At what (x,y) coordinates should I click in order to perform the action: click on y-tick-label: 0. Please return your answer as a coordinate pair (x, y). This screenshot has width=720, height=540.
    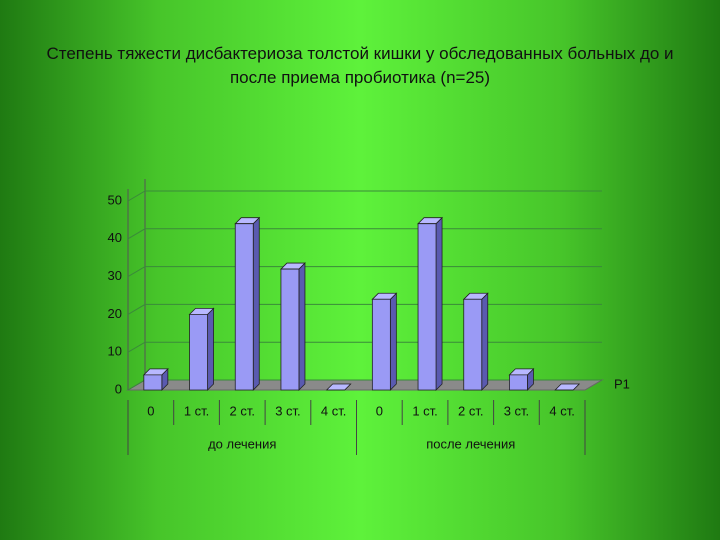
    Looking at the image, I should click on (118, 388).